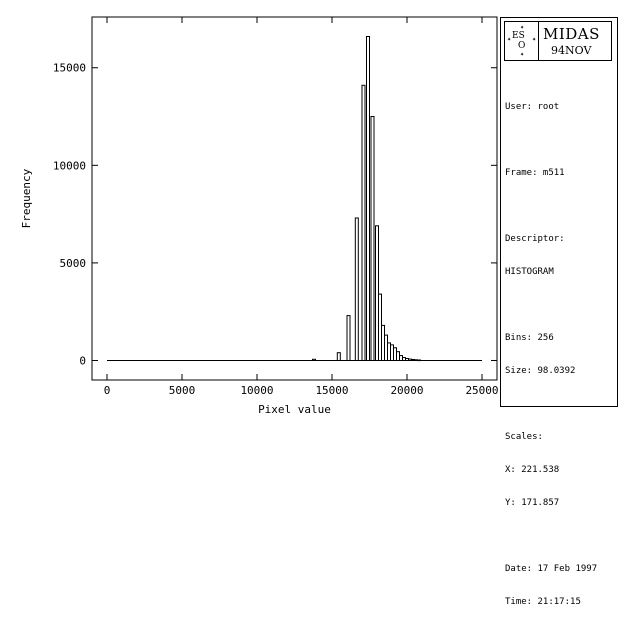  Describe the element at coordinates (331, 390) in the screenshot. I see `x-tick-label: 15000` at that location.